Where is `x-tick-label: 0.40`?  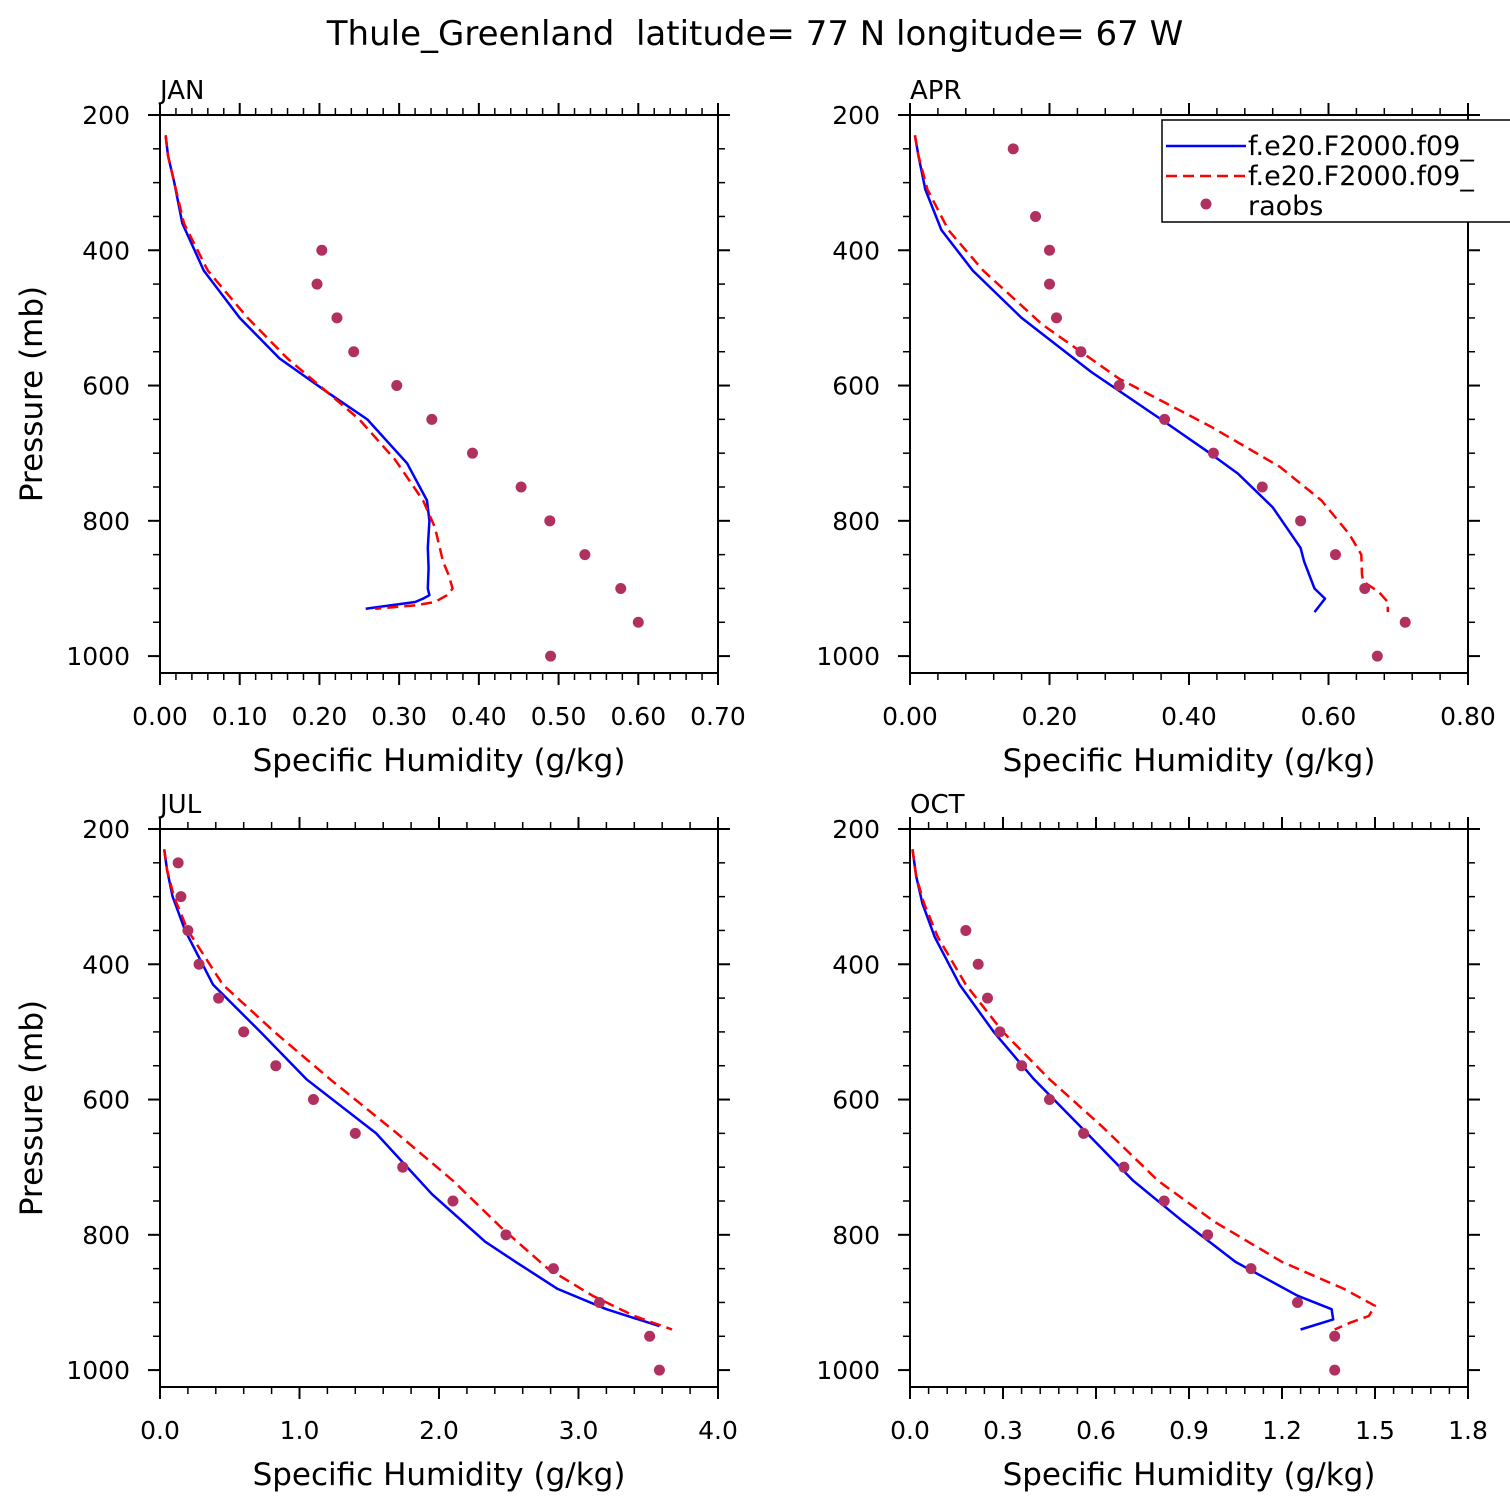 x-tick-label: 0.40 is located at coordinates (479, 716).